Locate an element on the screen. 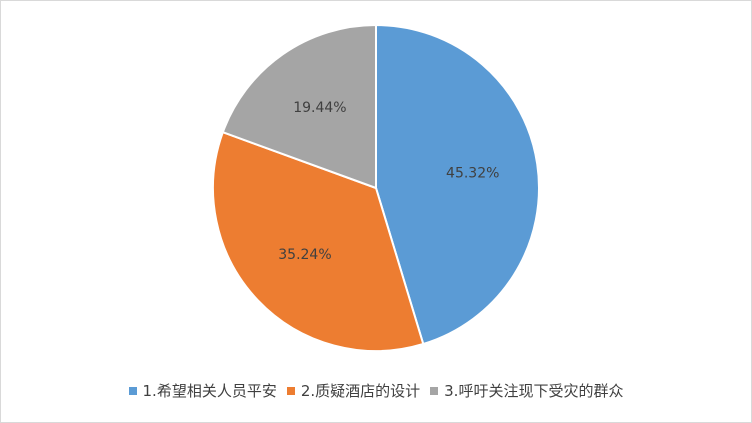 This screenshot has height=423, width=752. slice-value-label-3: 19.44% is located at coordinates (319, 108).